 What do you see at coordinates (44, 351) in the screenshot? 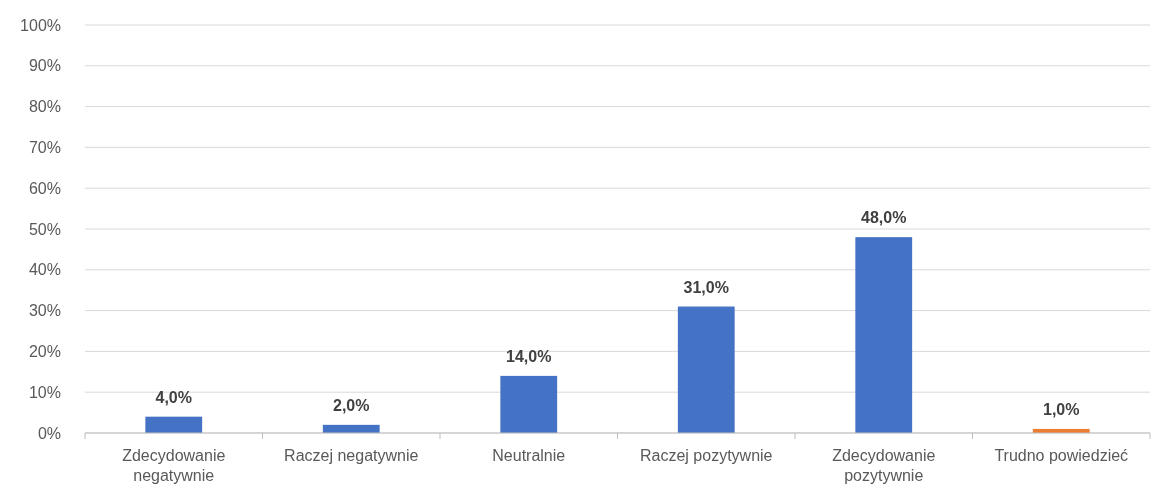
I see `y-tick-label: 20%` at bounding box center [44, 351].